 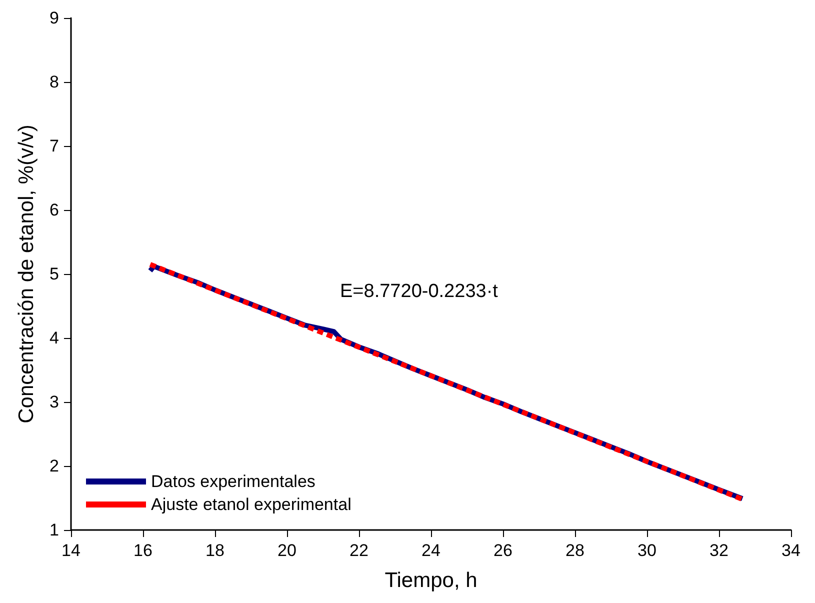 What do you see at coordinates (54, 466) in the screenshot?
I see `y-tick-label: 2` at bounding box center [54, 466].